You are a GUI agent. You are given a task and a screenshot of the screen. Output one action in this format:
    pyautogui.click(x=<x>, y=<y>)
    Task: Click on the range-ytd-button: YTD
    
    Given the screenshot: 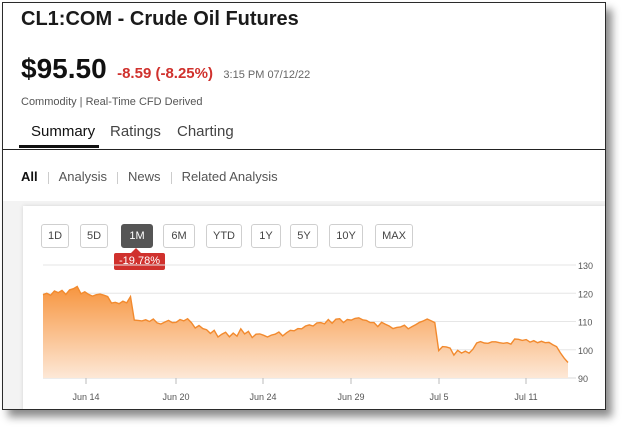 What is the action you would take?
    pyautogui.click(x=224, y=236)
    